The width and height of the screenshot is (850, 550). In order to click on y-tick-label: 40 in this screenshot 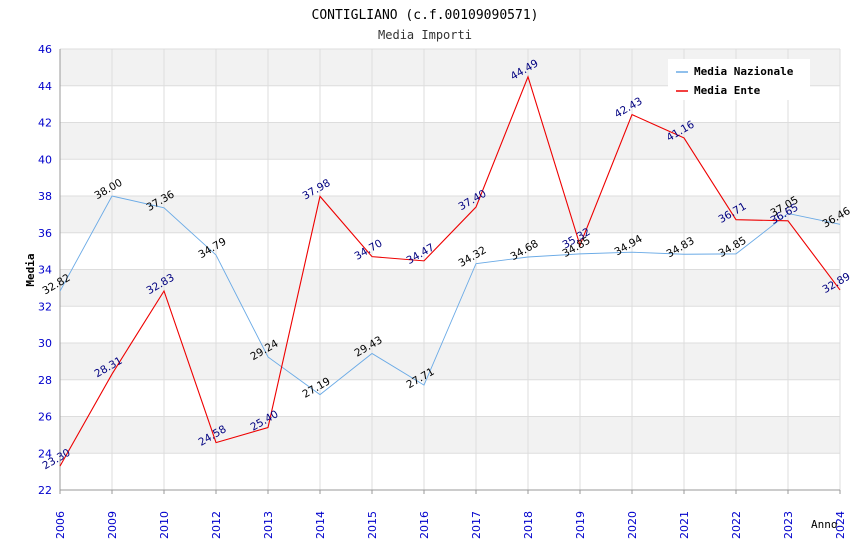, I will do `click(45, 159)`.